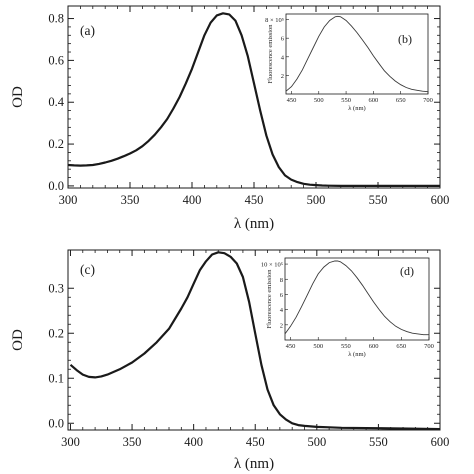  I want to click on inset-y-tick-label: 8 × 10⁵, so click(274, 20).